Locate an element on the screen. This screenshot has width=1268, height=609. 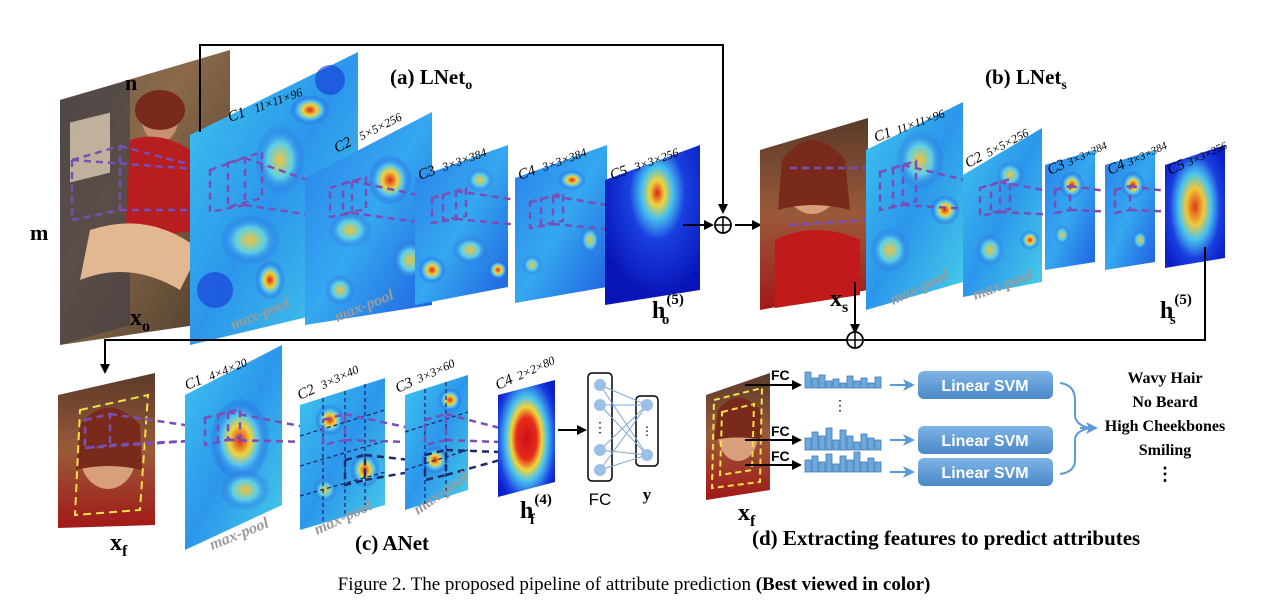
lnet-o-c2-map is located at coordinates (368, 218).